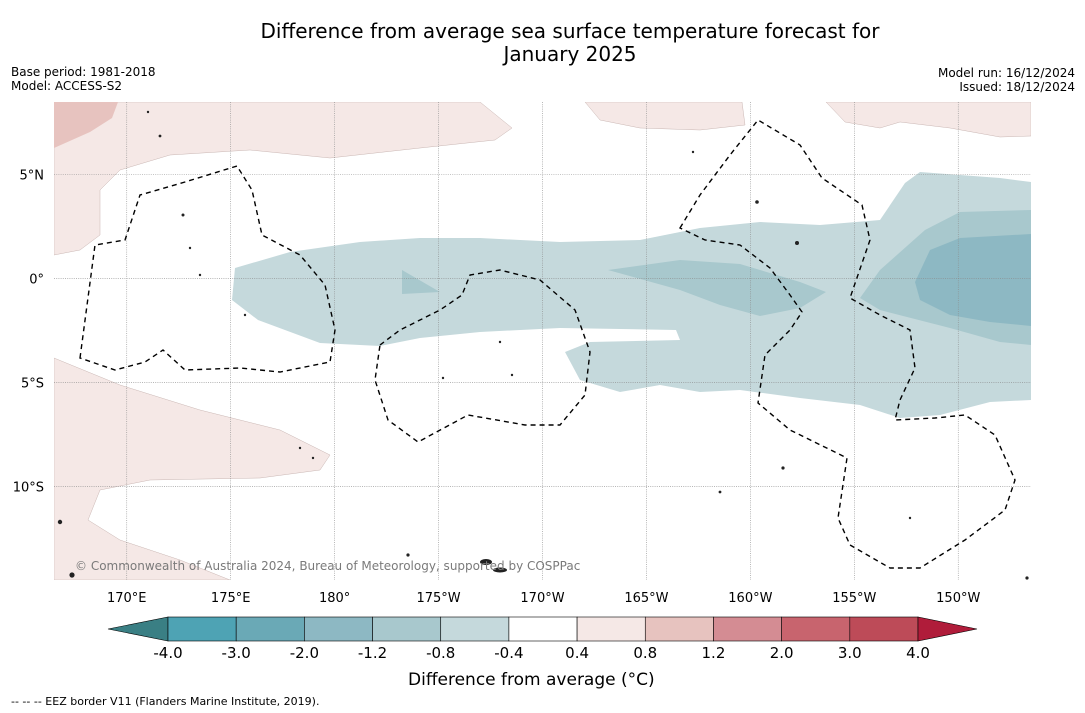 The image size is (1085, 713). What do you see at coordinates (500, 570) in the screenshot?
I see `island-samoa-east` at bounding box center [500, 570].